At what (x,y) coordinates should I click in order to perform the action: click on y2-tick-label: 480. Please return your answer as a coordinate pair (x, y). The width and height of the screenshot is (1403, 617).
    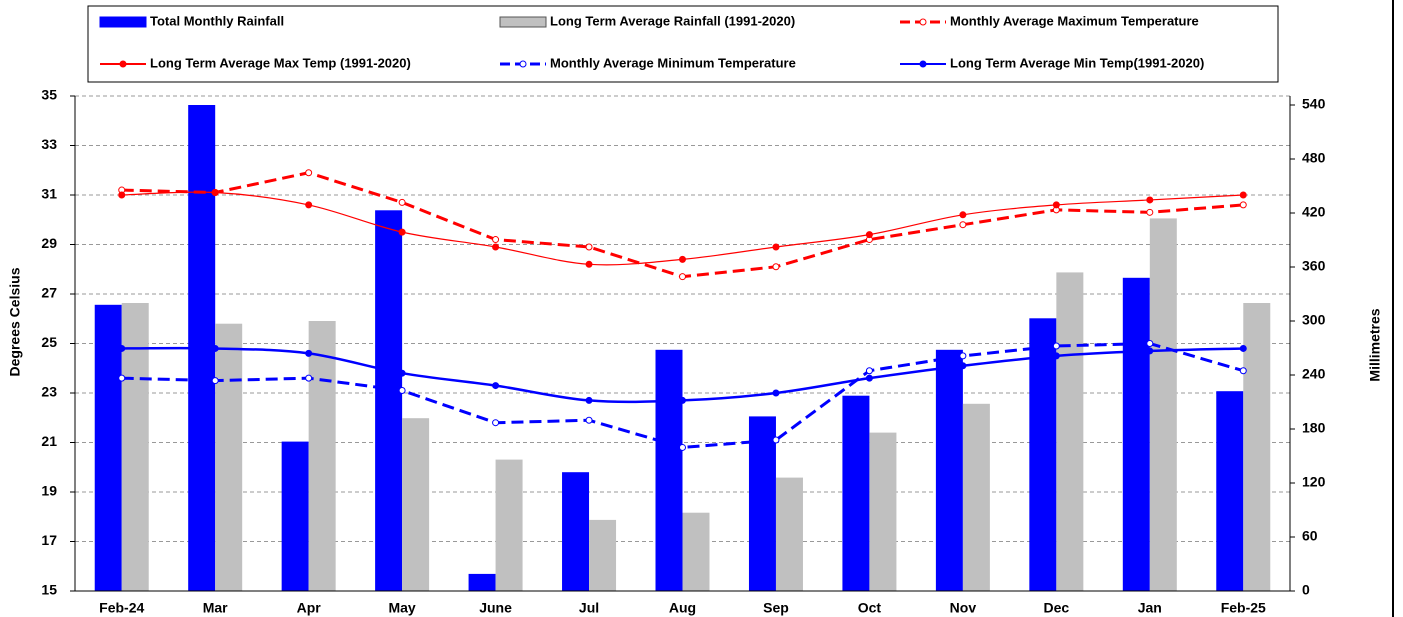
    Looking at the image, I should click on (1314, 158).